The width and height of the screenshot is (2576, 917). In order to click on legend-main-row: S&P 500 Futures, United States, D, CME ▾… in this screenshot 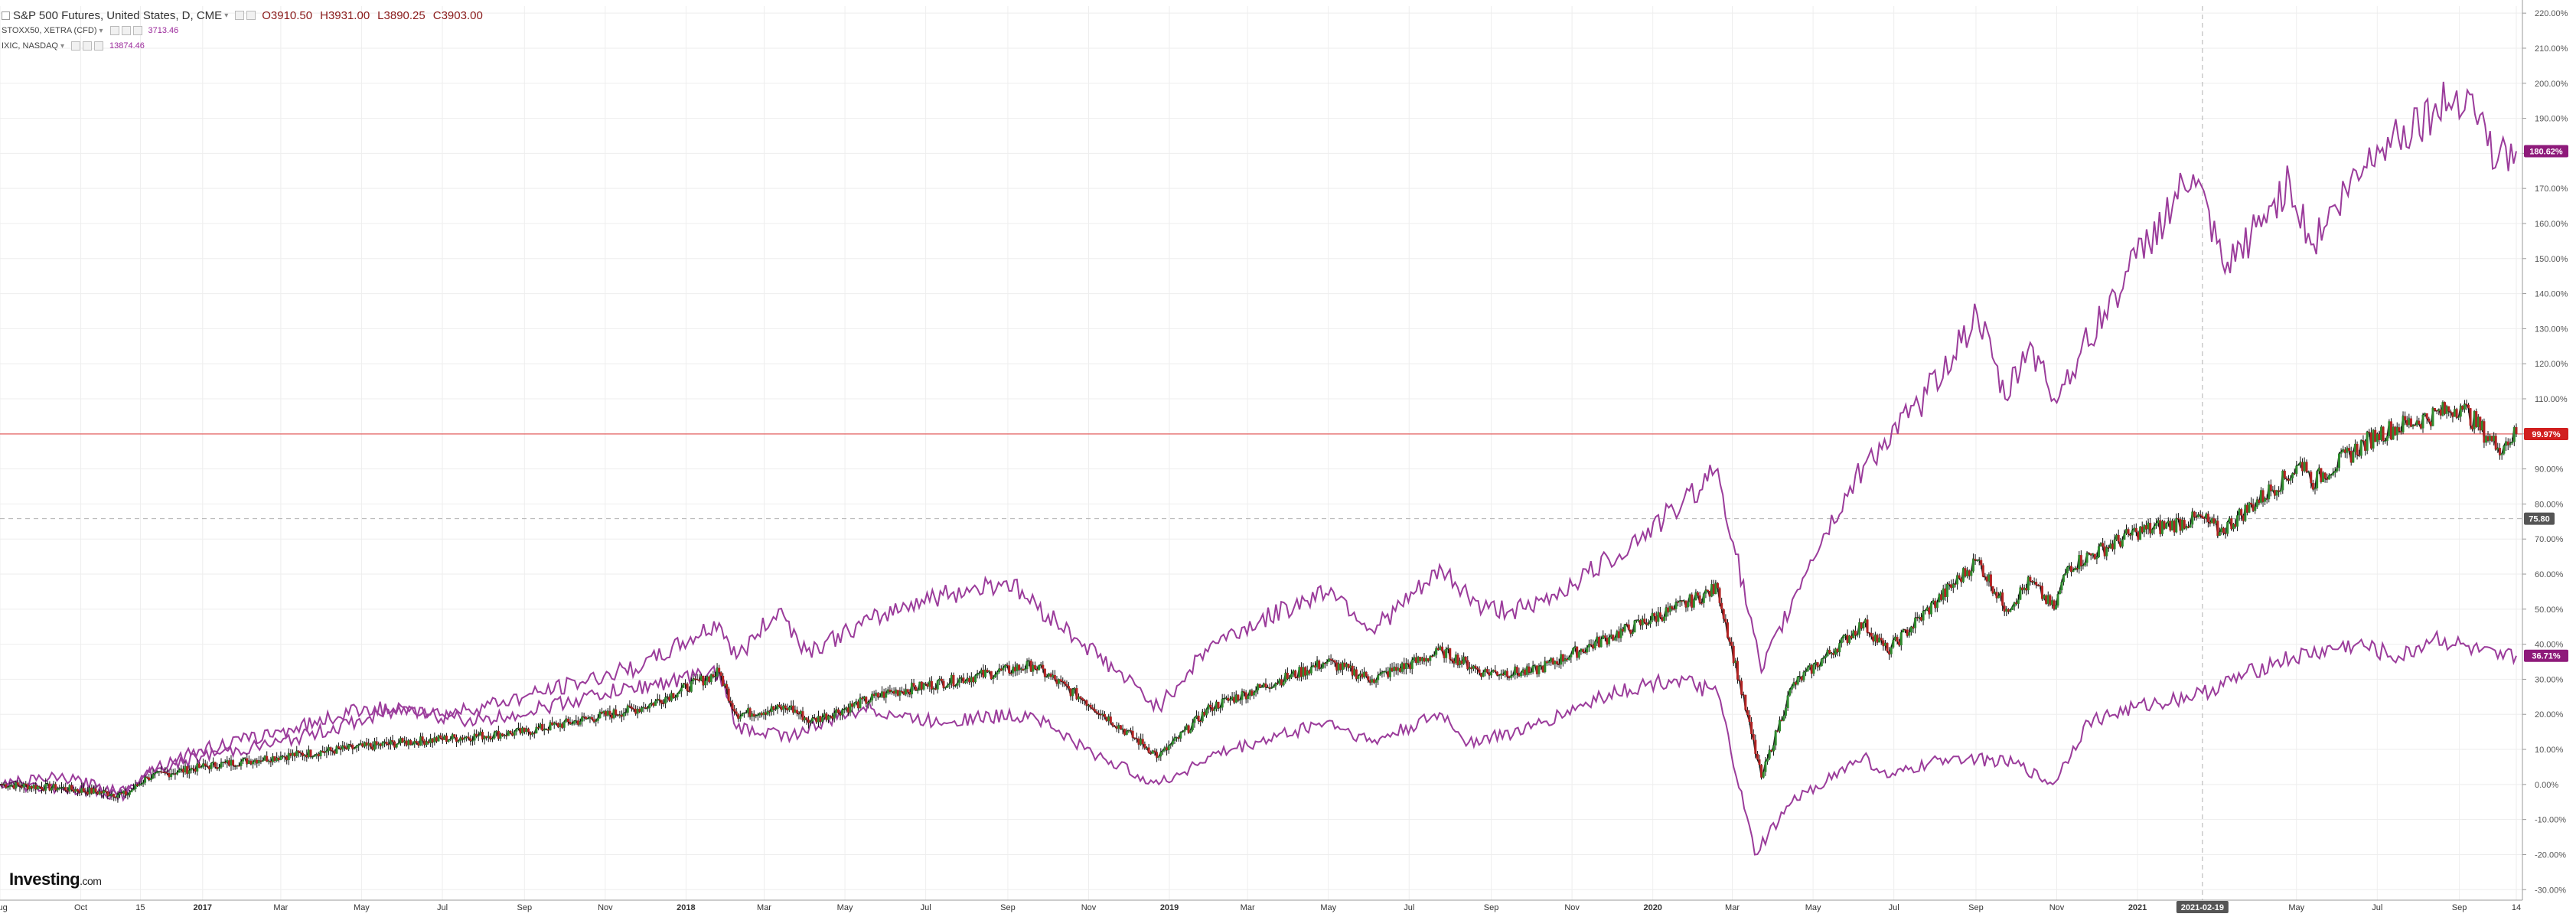, I will do `click(246, 16)`.